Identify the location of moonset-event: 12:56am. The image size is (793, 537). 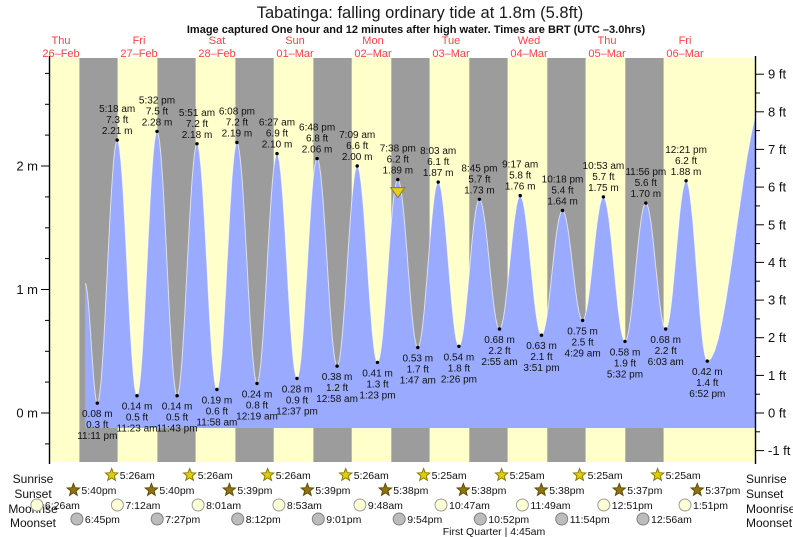
(664, 519).